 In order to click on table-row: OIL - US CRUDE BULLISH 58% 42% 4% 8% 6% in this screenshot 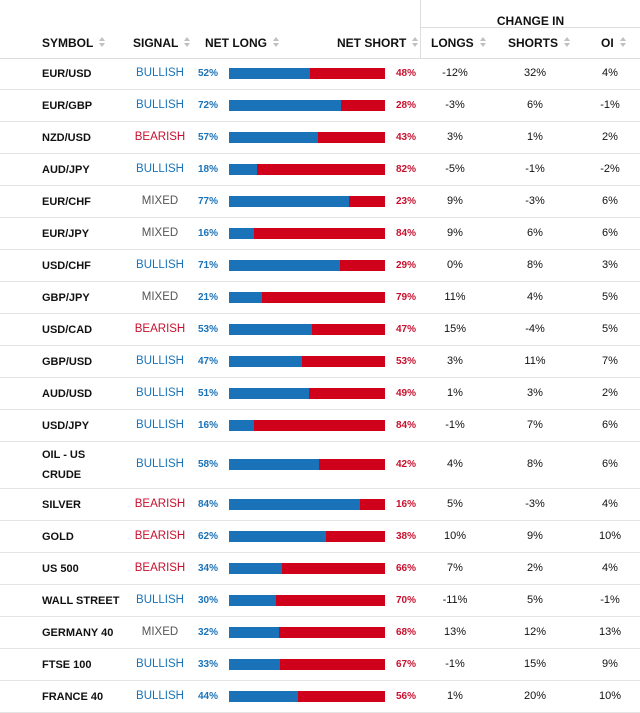, I will do `click(320, 465)`.